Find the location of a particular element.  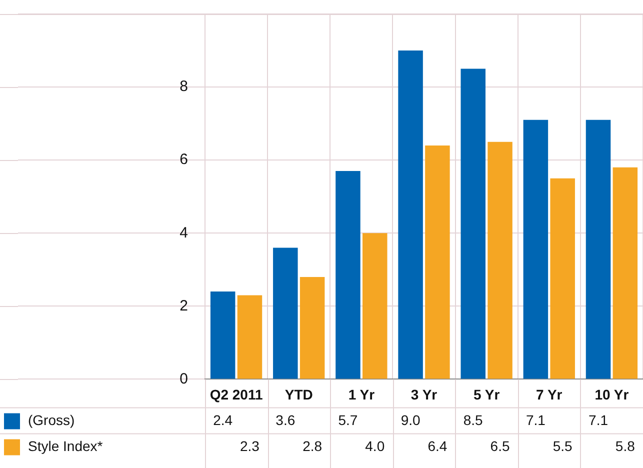

x-tick-label: YTD is located at coordinates (298, 394).